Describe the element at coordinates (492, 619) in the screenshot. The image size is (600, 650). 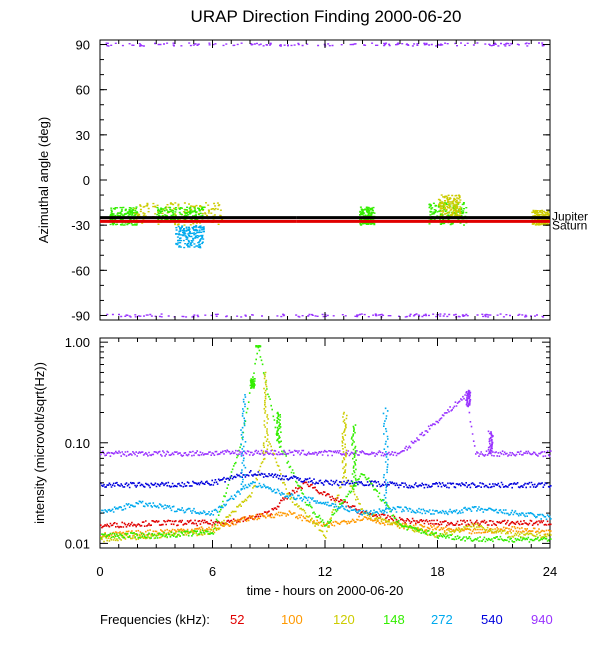
I see `legend-entry-540: 540` at that location.